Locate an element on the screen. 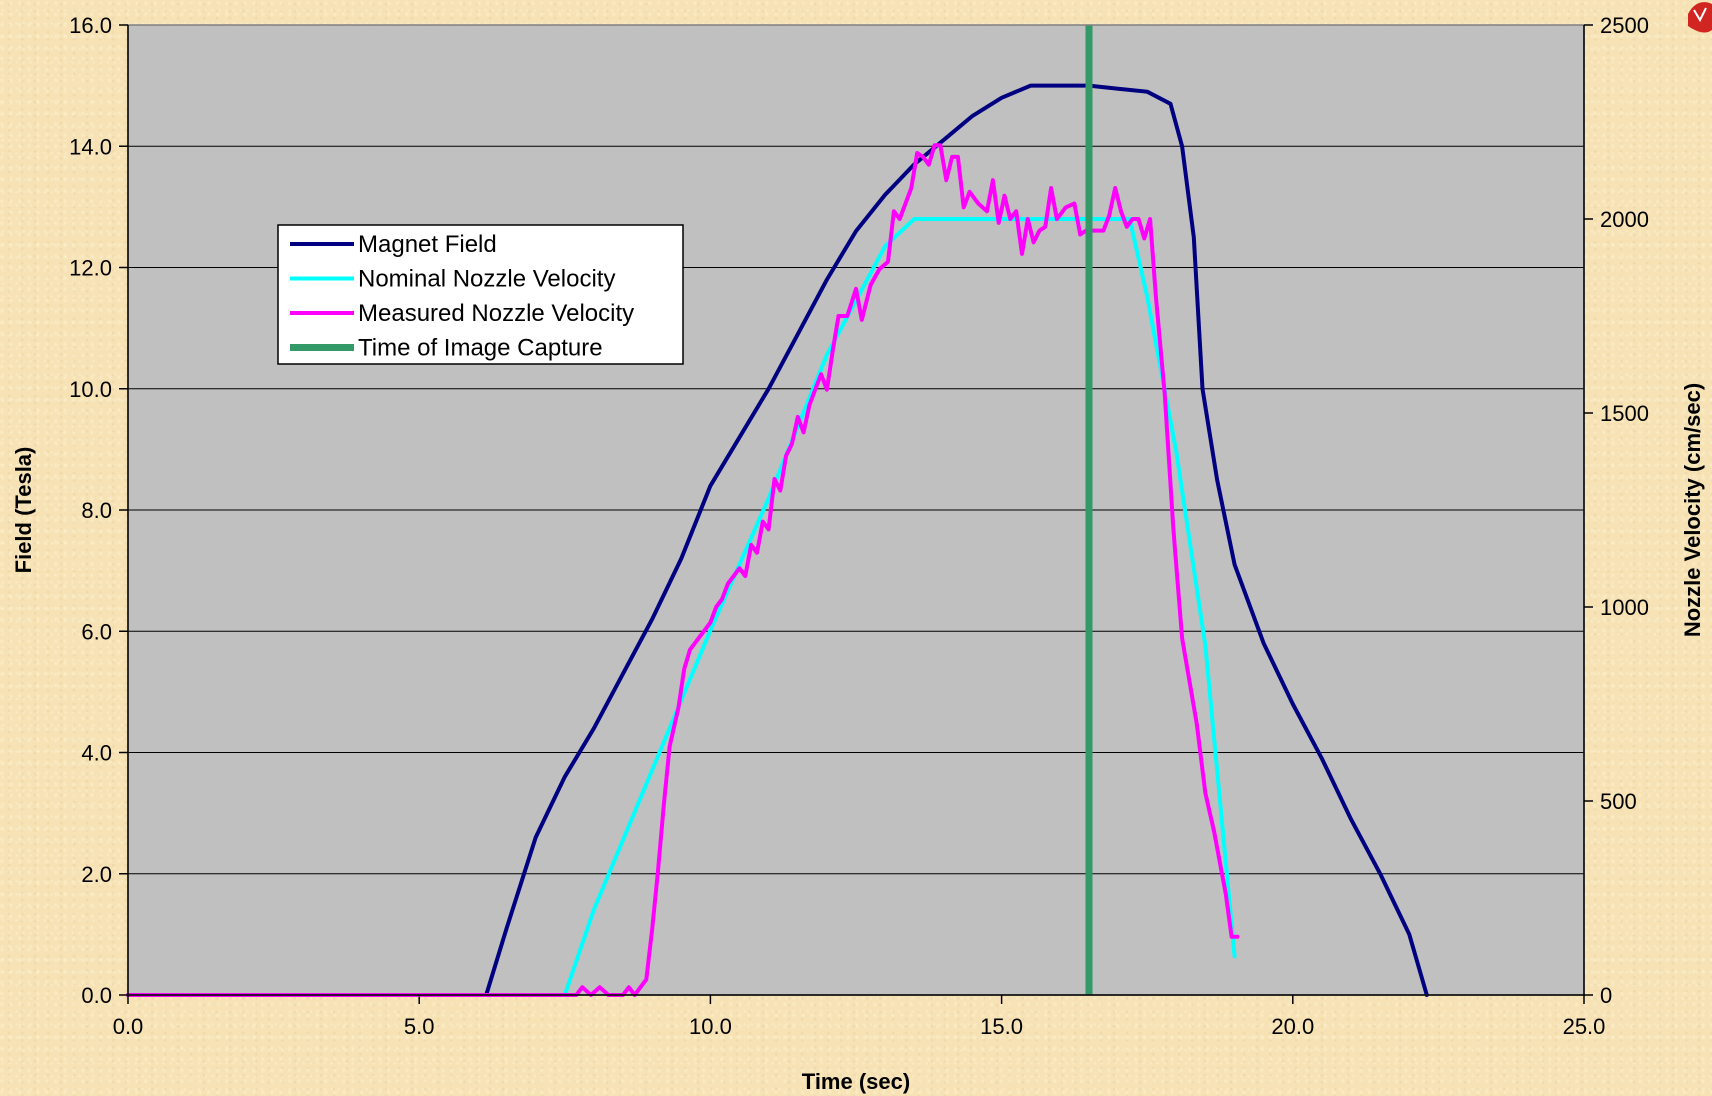 The width and height of the screenshot is (1712, 1096). y2-tick-label: 1500 is located at coordinates (1624, 413).